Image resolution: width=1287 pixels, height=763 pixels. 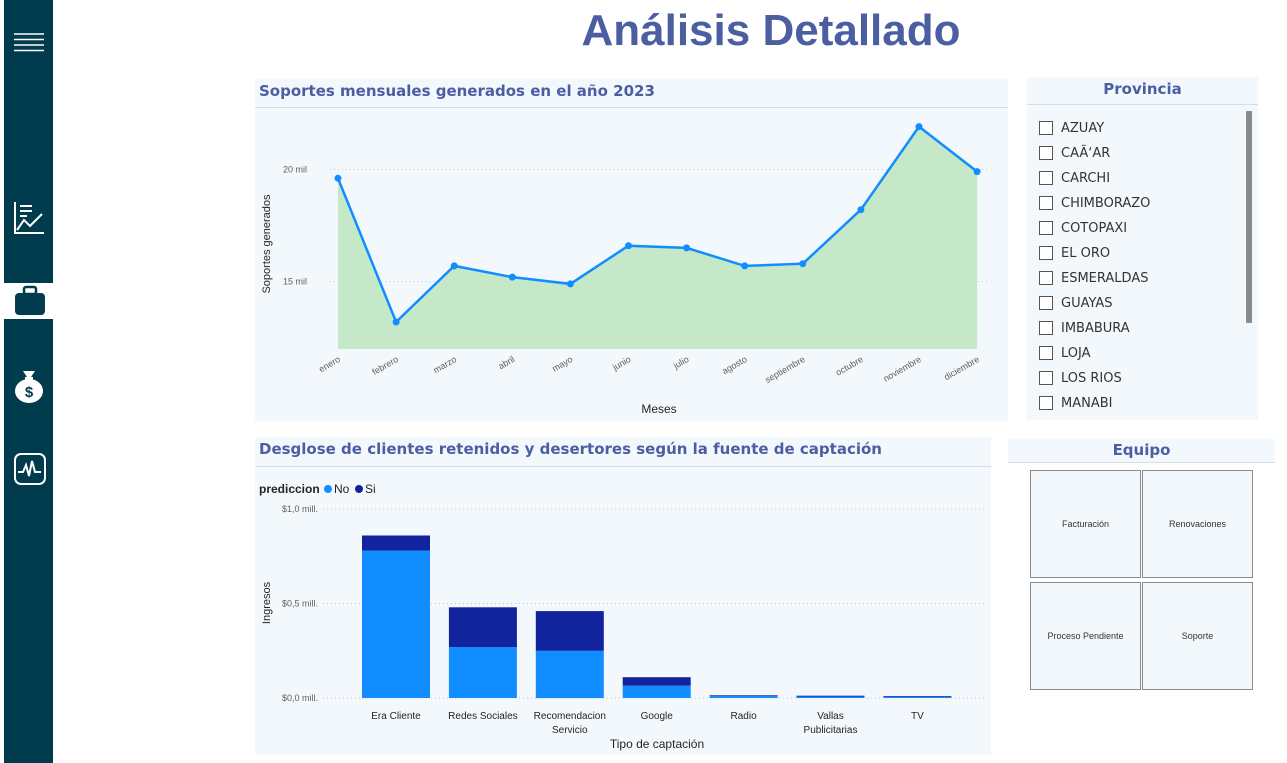 I want to click on hamburger-menu-icon-svg, so click(x=29, y=42).